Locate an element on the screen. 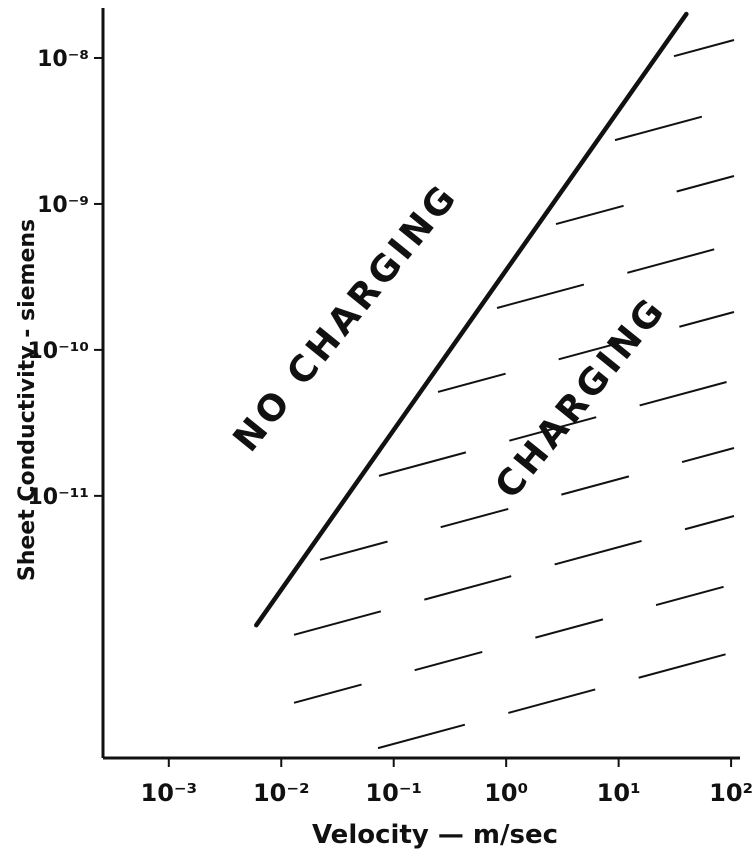  y-tick-label: 10⁻⁹ is located at coordinates (63, 205).